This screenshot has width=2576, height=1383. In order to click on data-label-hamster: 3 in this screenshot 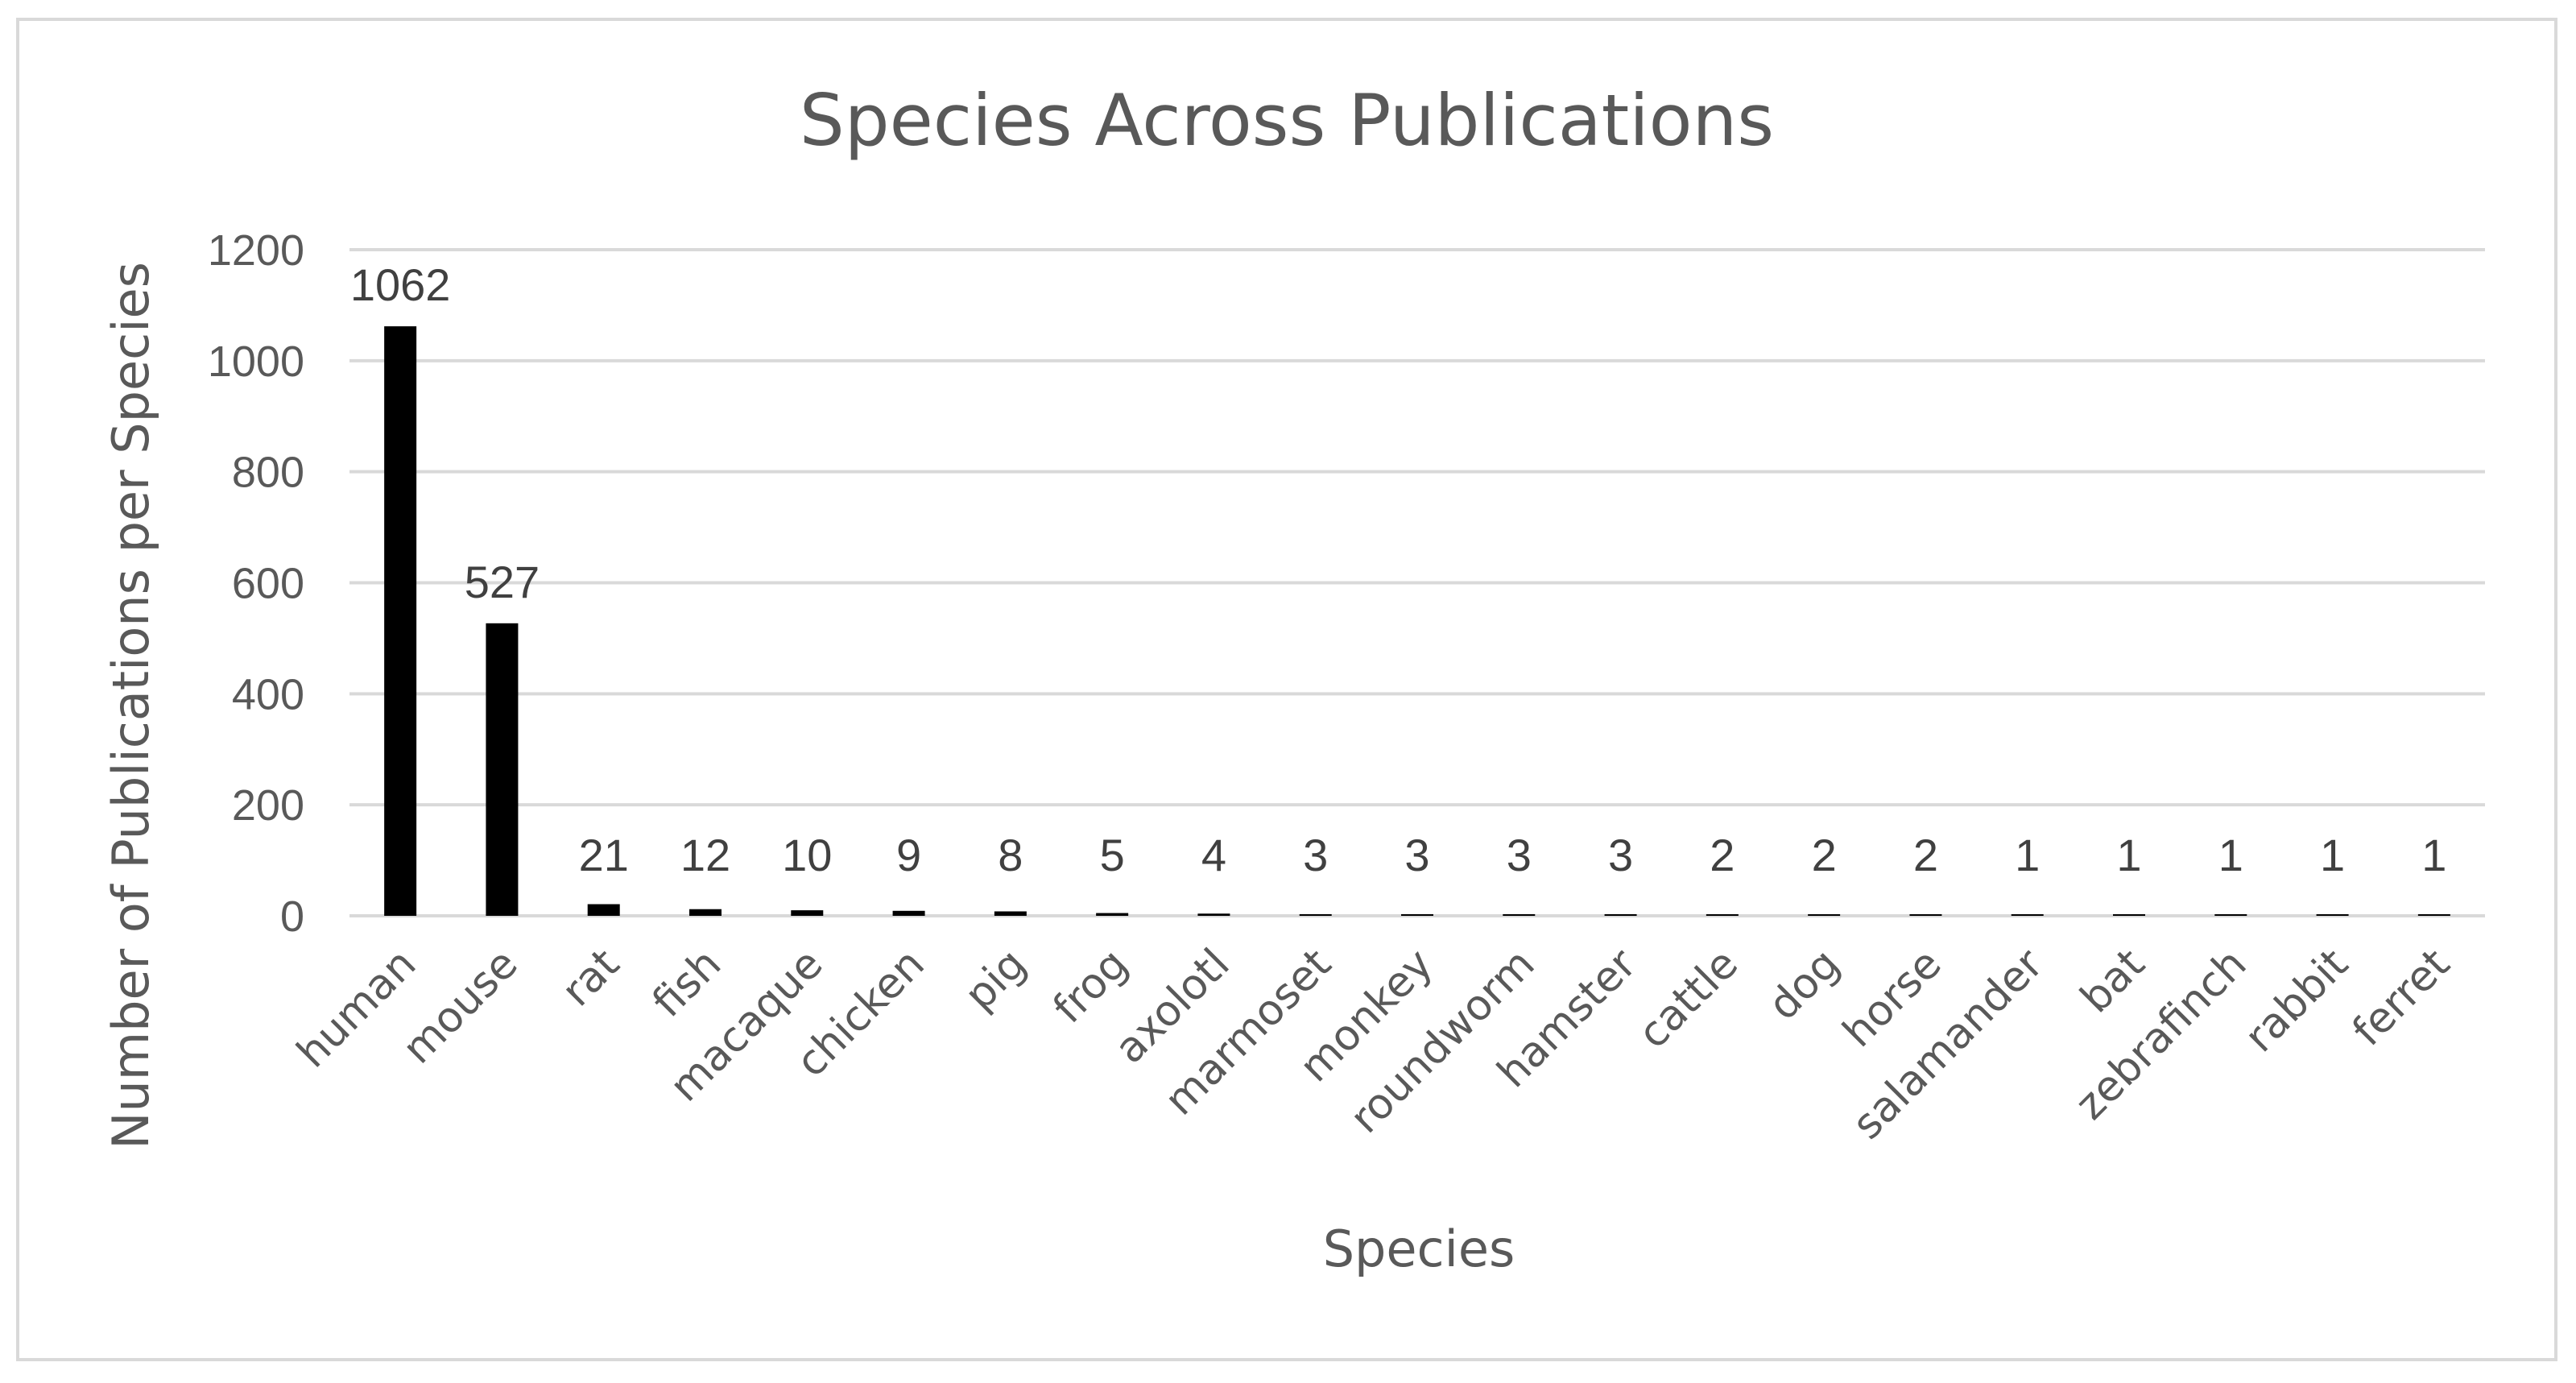, I will do `click(1620, 855)`.